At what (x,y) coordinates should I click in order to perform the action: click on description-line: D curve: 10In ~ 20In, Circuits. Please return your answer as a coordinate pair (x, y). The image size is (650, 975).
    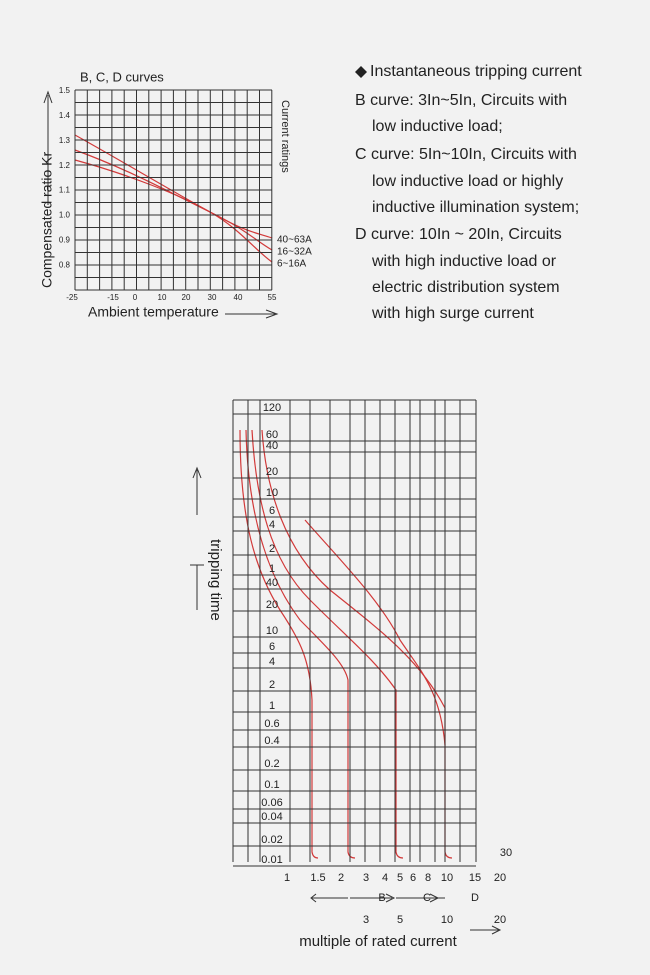
    Looking at the image, I should click on (458, 234).